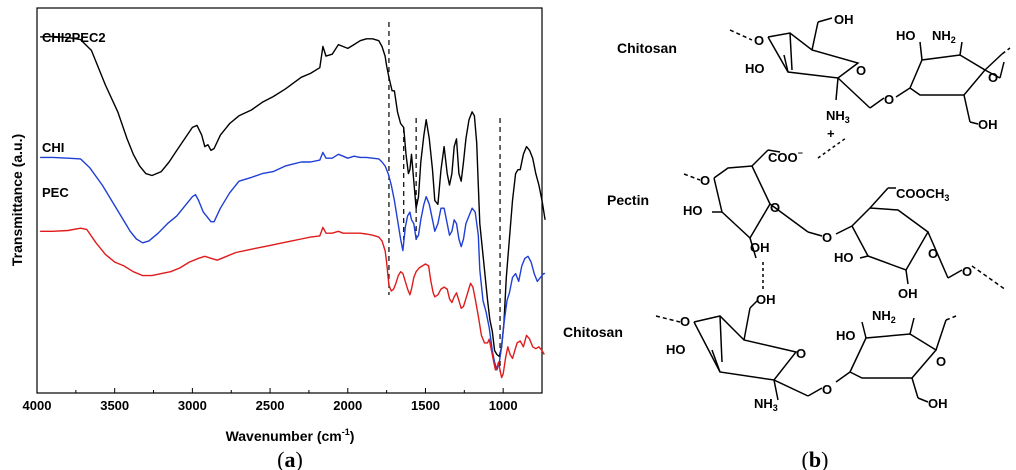  I want to click on panel-b-label: (b), so click(815, 458).